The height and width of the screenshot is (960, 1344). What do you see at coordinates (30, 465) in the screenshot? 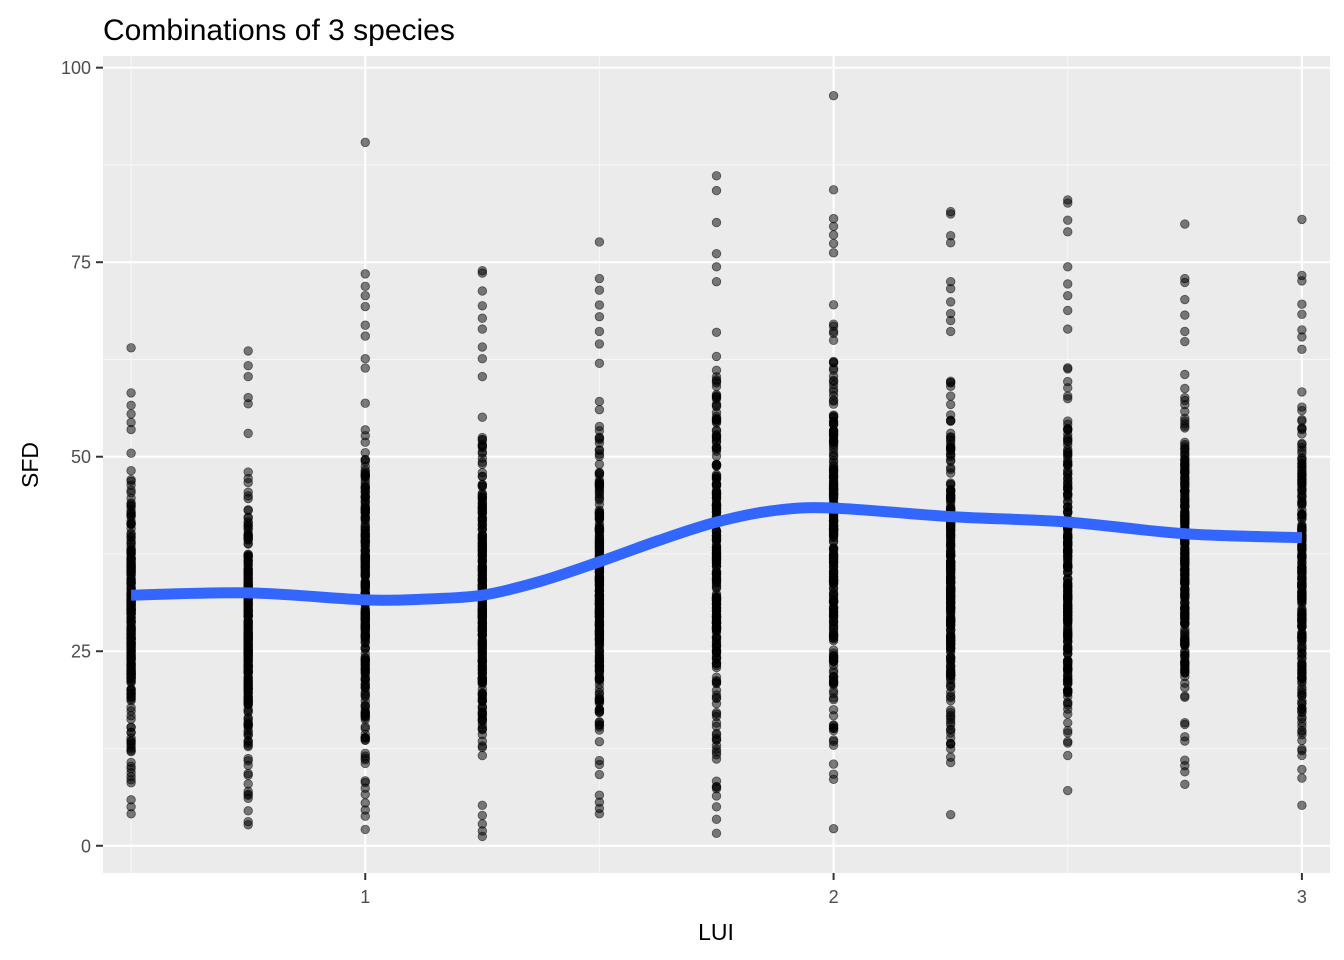
I see `y-axis-label: SFD` at bounding box center [30, 465].